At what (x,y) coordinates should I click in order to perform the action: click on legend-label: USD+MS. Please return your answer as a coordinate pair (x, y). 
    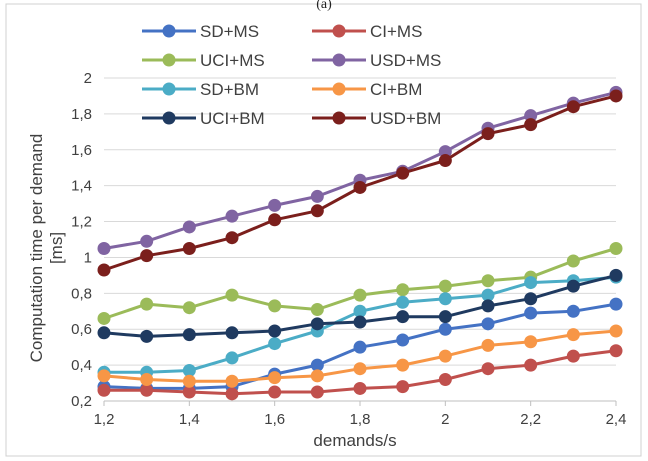
    Looking at the image, I should click on (405, 60).